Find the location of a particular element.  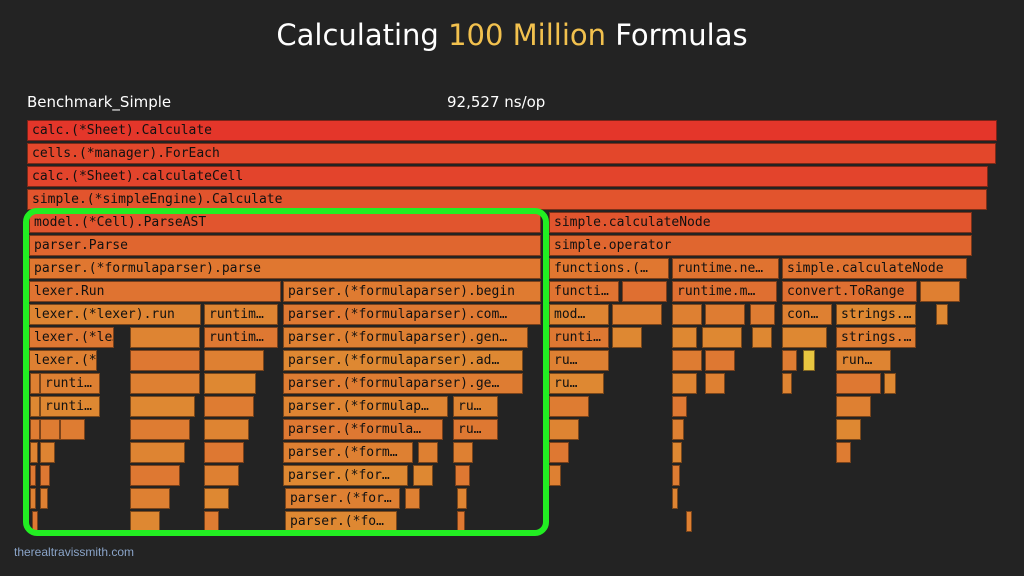

flame-frame-r4a: model.(*Cell).ParseAST is located at coordinates (285, 222).